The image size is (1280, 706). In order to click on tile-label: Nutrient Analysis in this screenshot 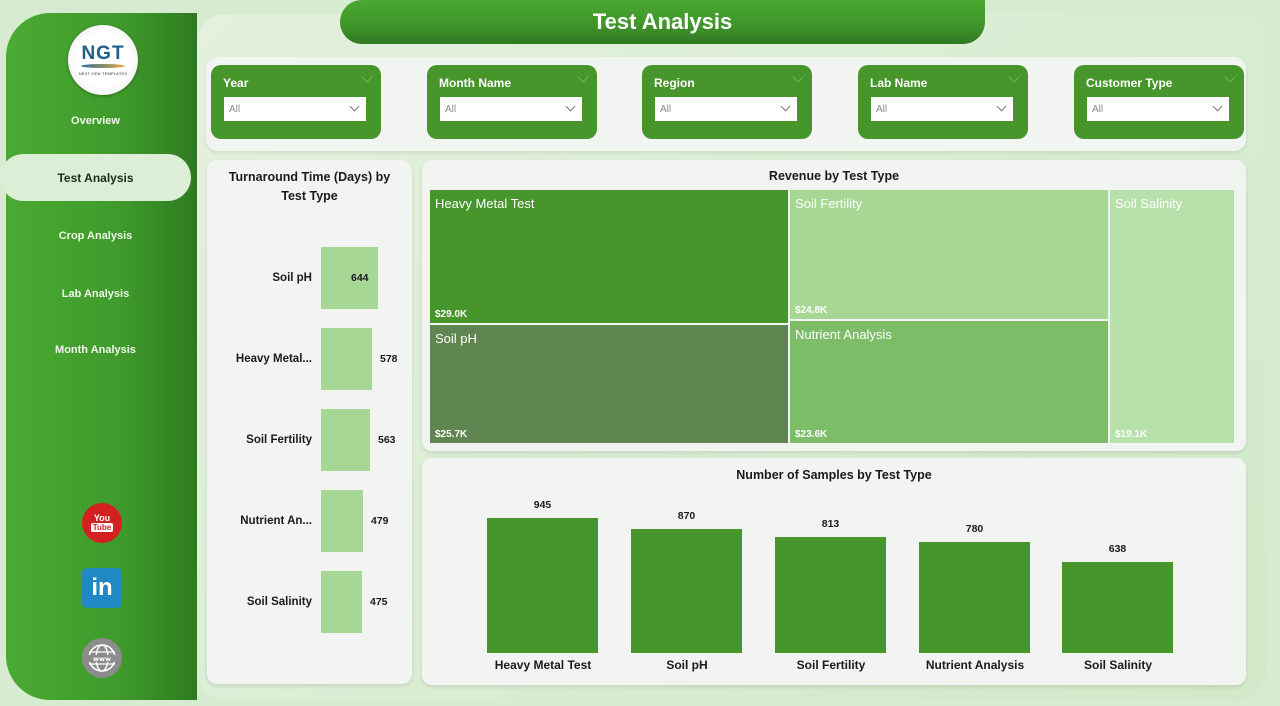, I will do `click(843, 334)`.